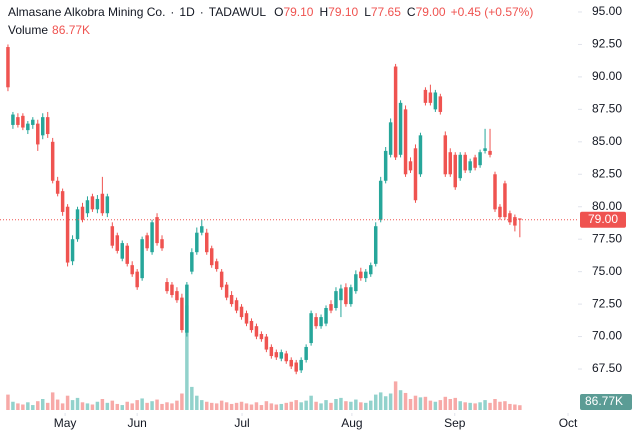  What do you see at coordinates (351, 423) in the screenshot?
I see `x-tick-label: Aug` at bounding box center [351, 423].